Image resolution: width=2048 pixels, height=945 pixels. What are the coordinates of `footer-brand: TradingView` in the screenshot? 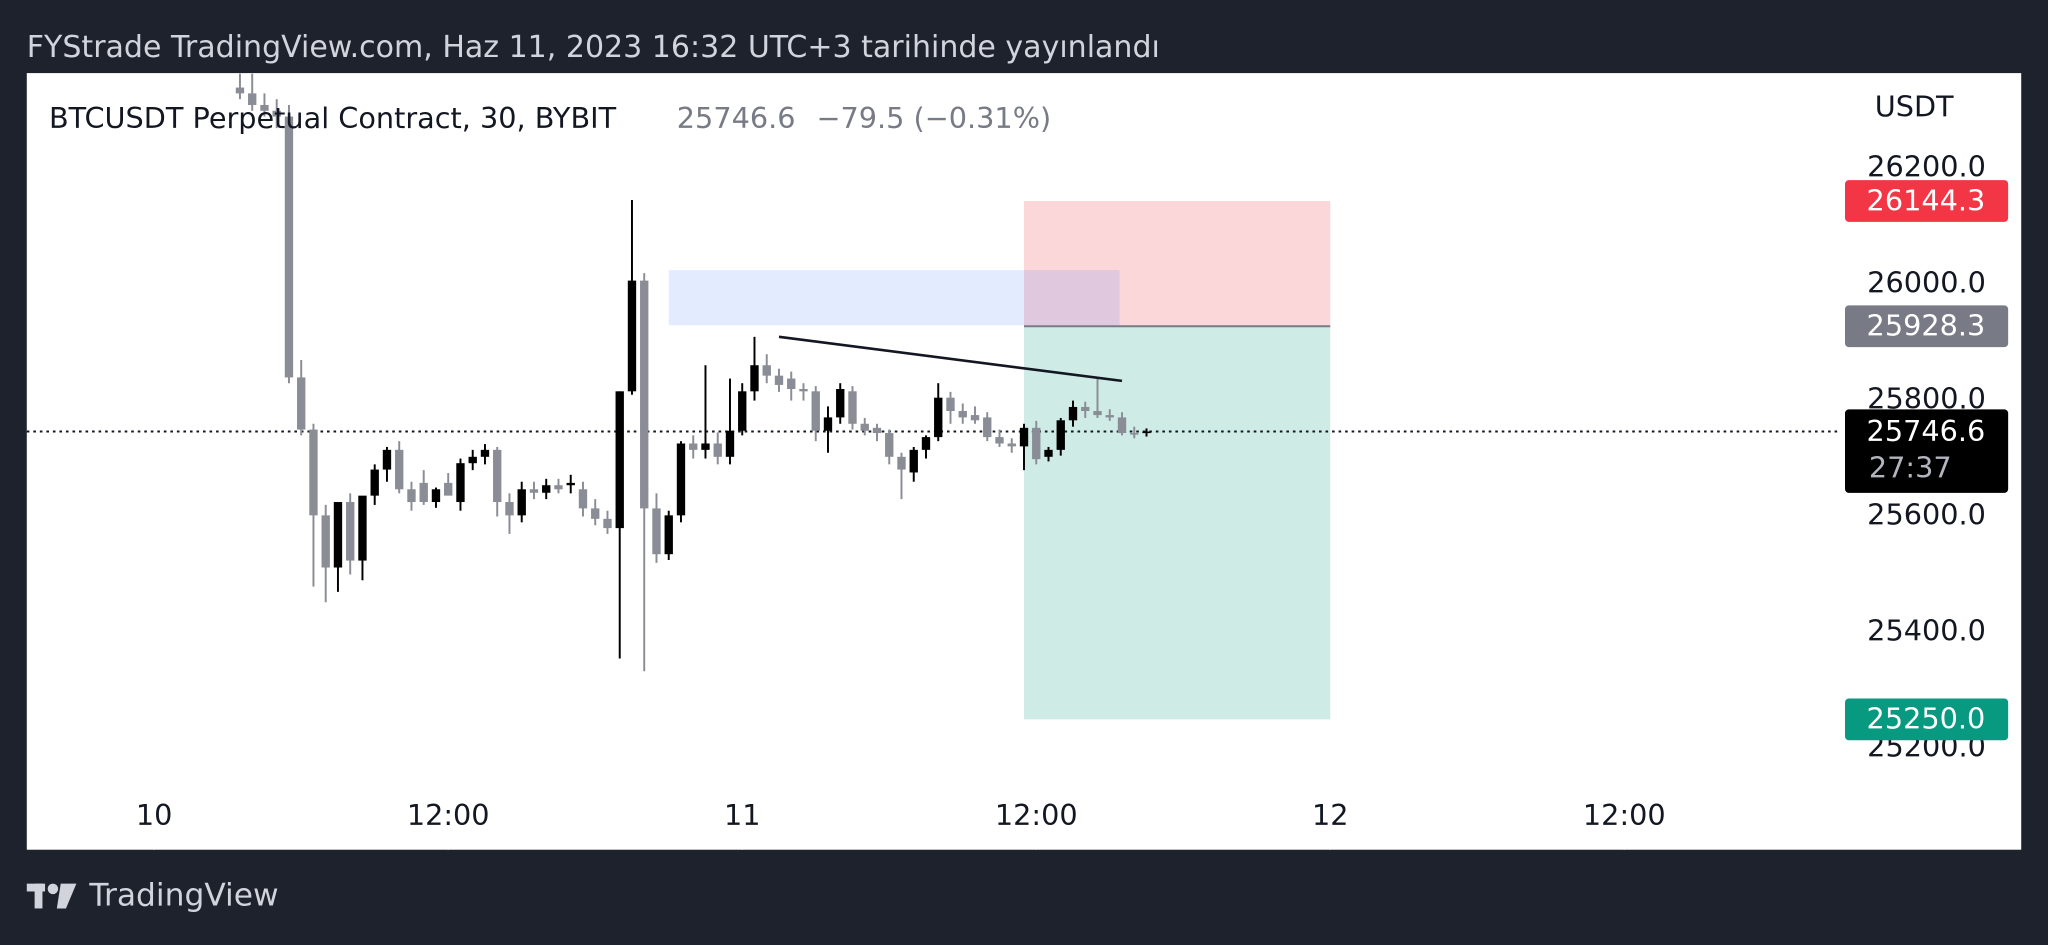 It's located at (183, 896).